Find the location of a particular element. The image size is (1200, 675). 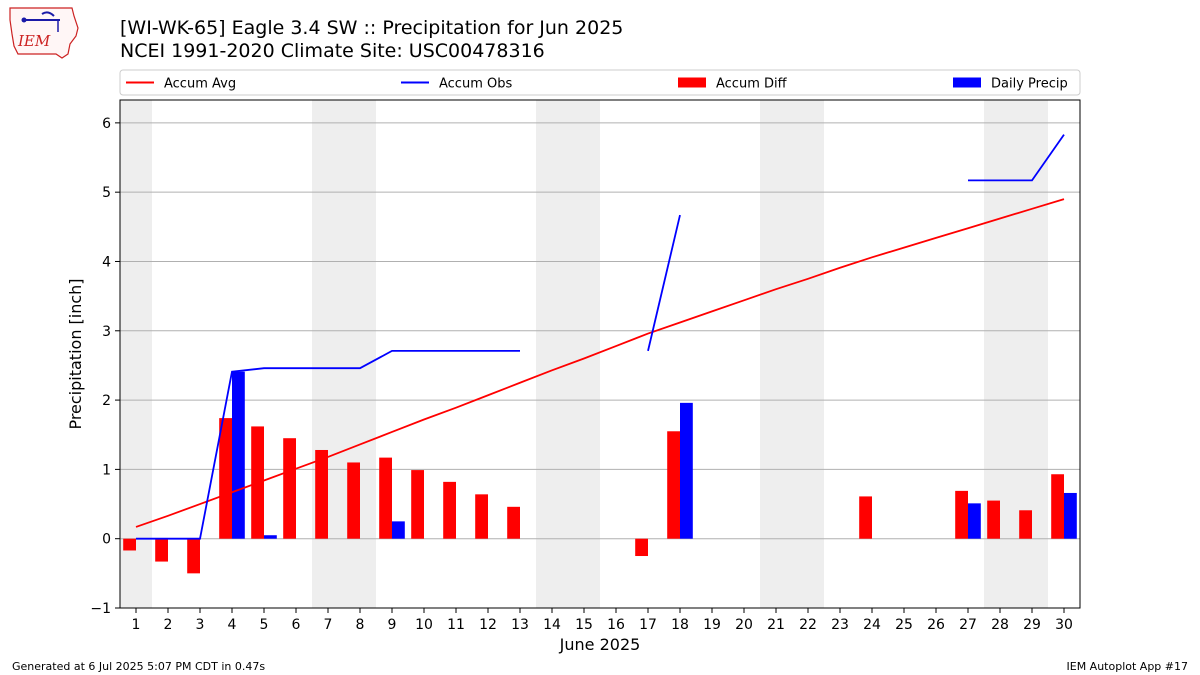

y-tick-label--1: −1 is located at coordinates (100, 609).